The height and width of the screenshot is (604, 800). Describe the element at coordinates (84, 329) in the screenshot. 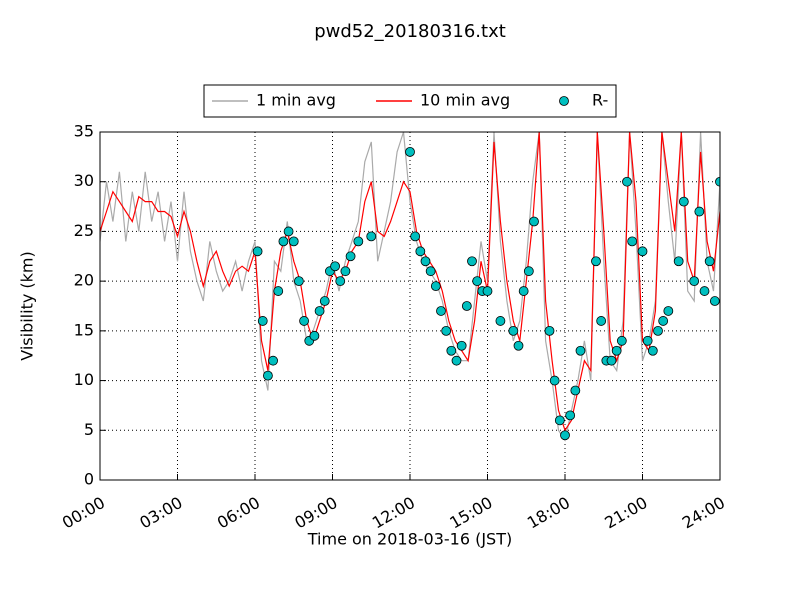

I see `y-tick-label: 15` at that location.